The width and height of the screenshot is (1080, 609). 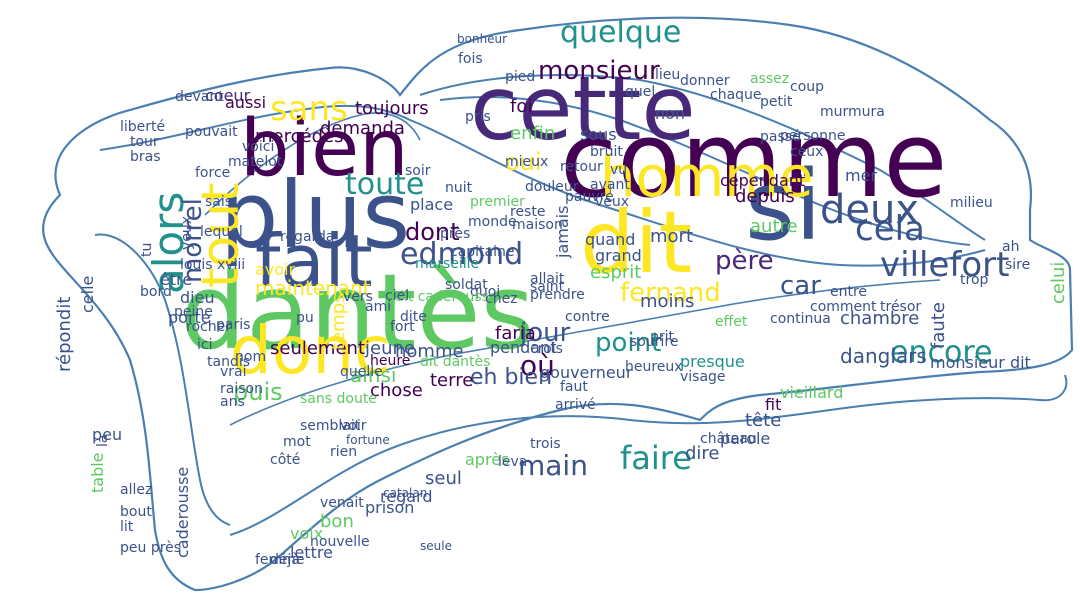 What do you see at coordinates (251, 357) in the screenshot?
I see `word-nom: nom` at bounding box center [251, 357].